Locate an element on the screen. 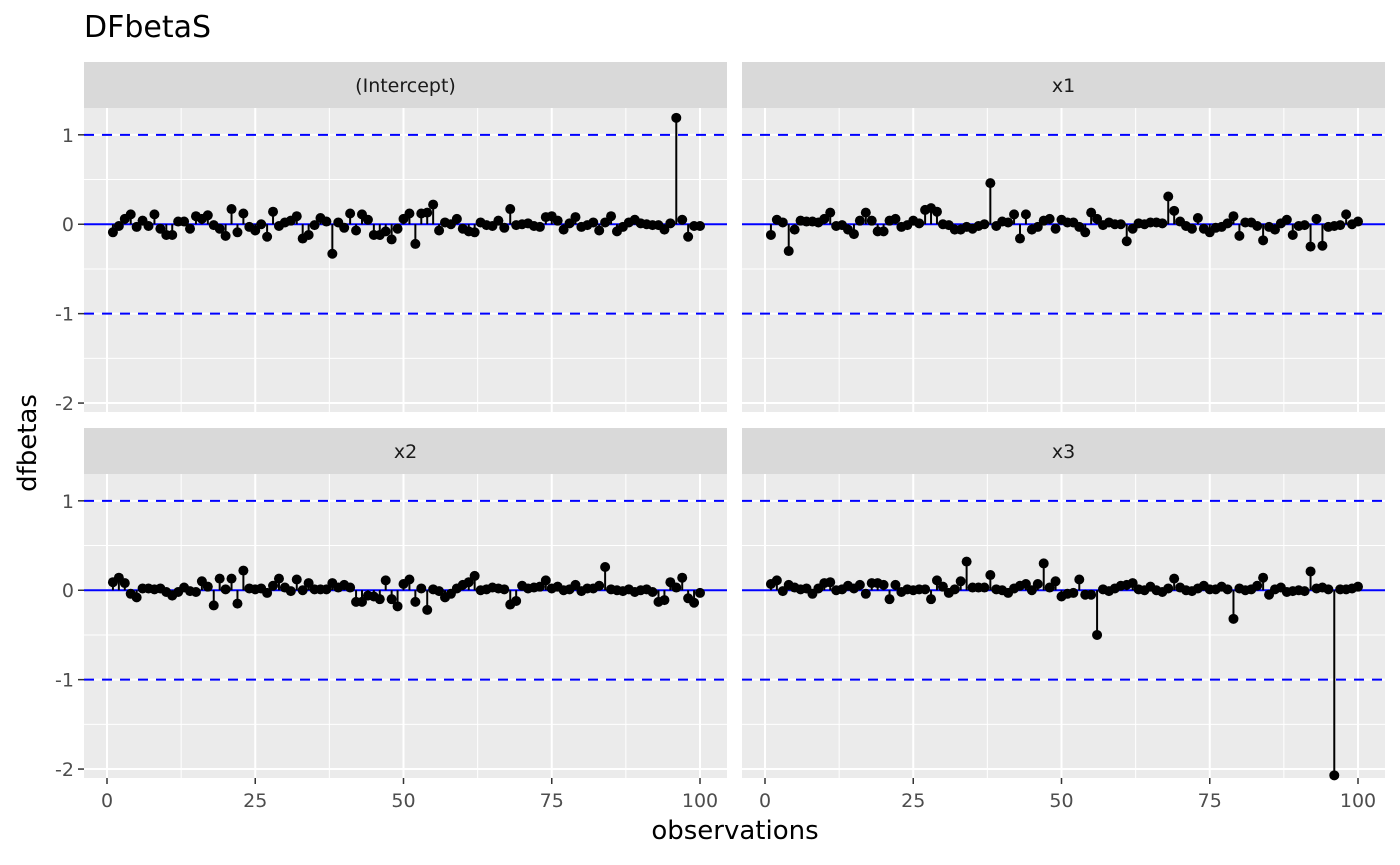 This screenshot has width=1400, height=865. facet-strip-label: (Intercept) is located at coordinates (405, 86).